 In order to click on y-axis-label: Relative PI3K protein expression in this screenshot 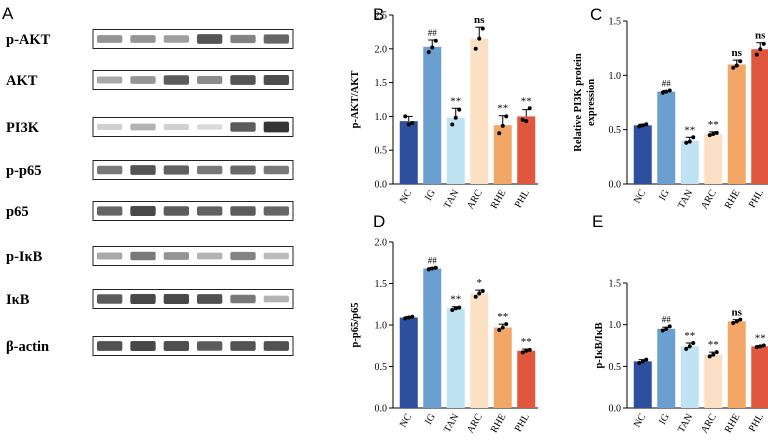, I will do `click(585, 102)`.